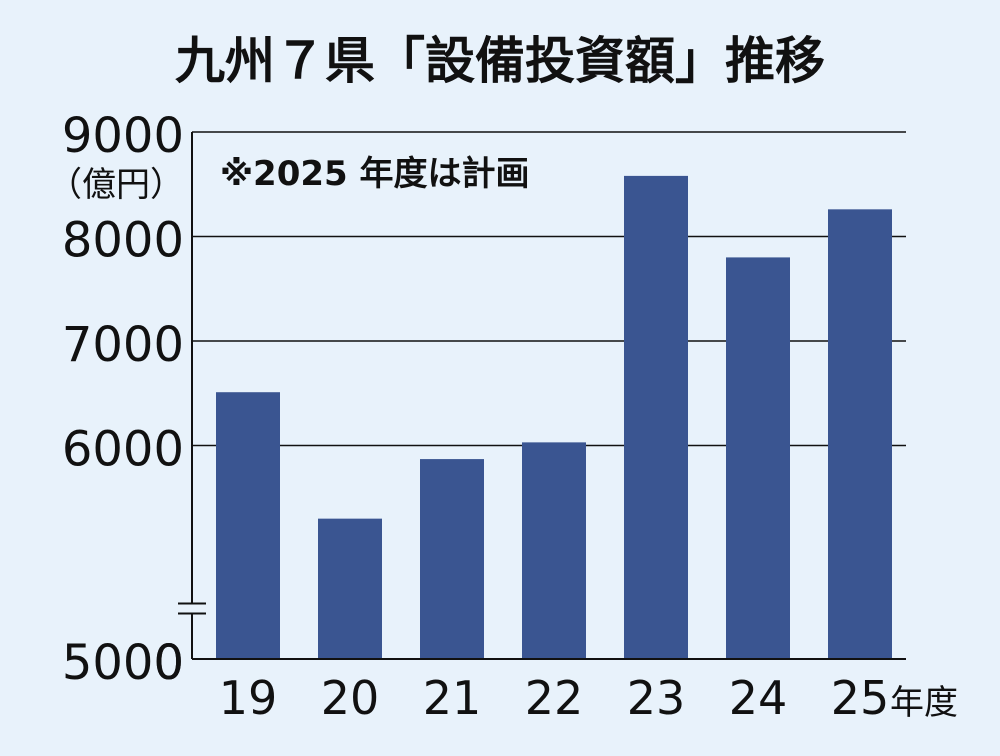  Describe the element at coordinates (168, 663) in the screenshot. I see `y-tick-label-0: 0` at that location.